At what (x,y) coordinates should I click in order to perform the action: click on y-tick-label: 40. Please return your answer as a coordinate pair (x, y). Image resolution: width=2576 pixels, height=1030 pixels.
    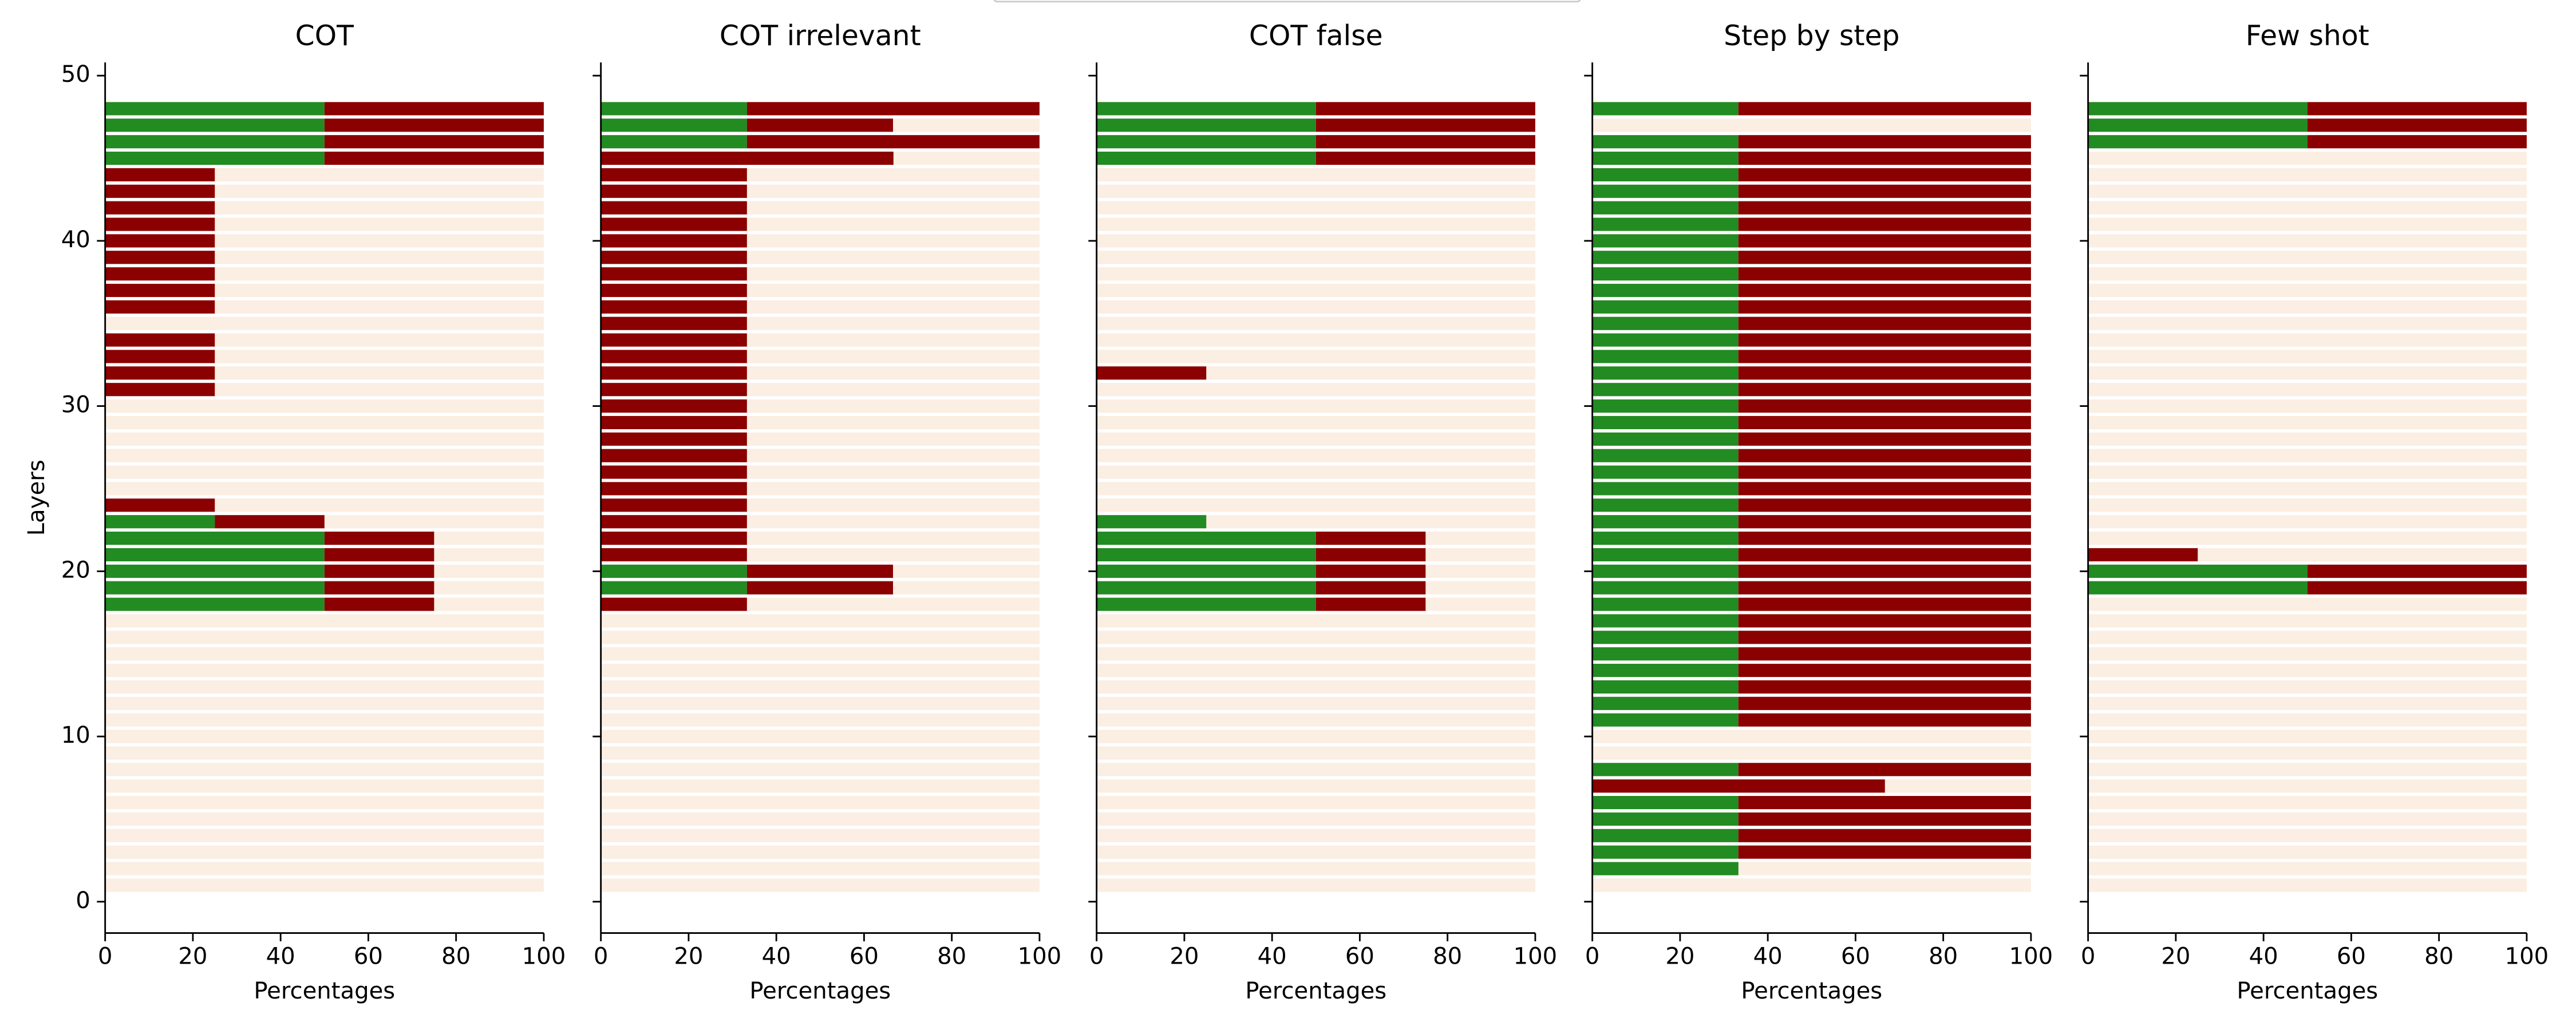
    Looking at the image, I should click on (75, 240).